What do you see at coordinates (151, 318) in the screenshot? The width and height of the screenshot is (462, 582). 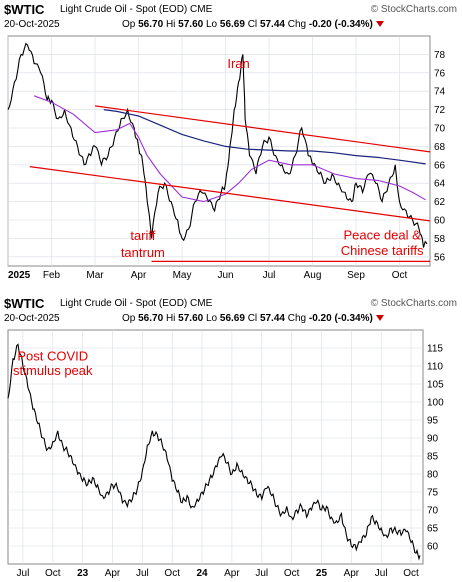 I see `bottom-op-value: 56.70` at bounding box center [151, 318].